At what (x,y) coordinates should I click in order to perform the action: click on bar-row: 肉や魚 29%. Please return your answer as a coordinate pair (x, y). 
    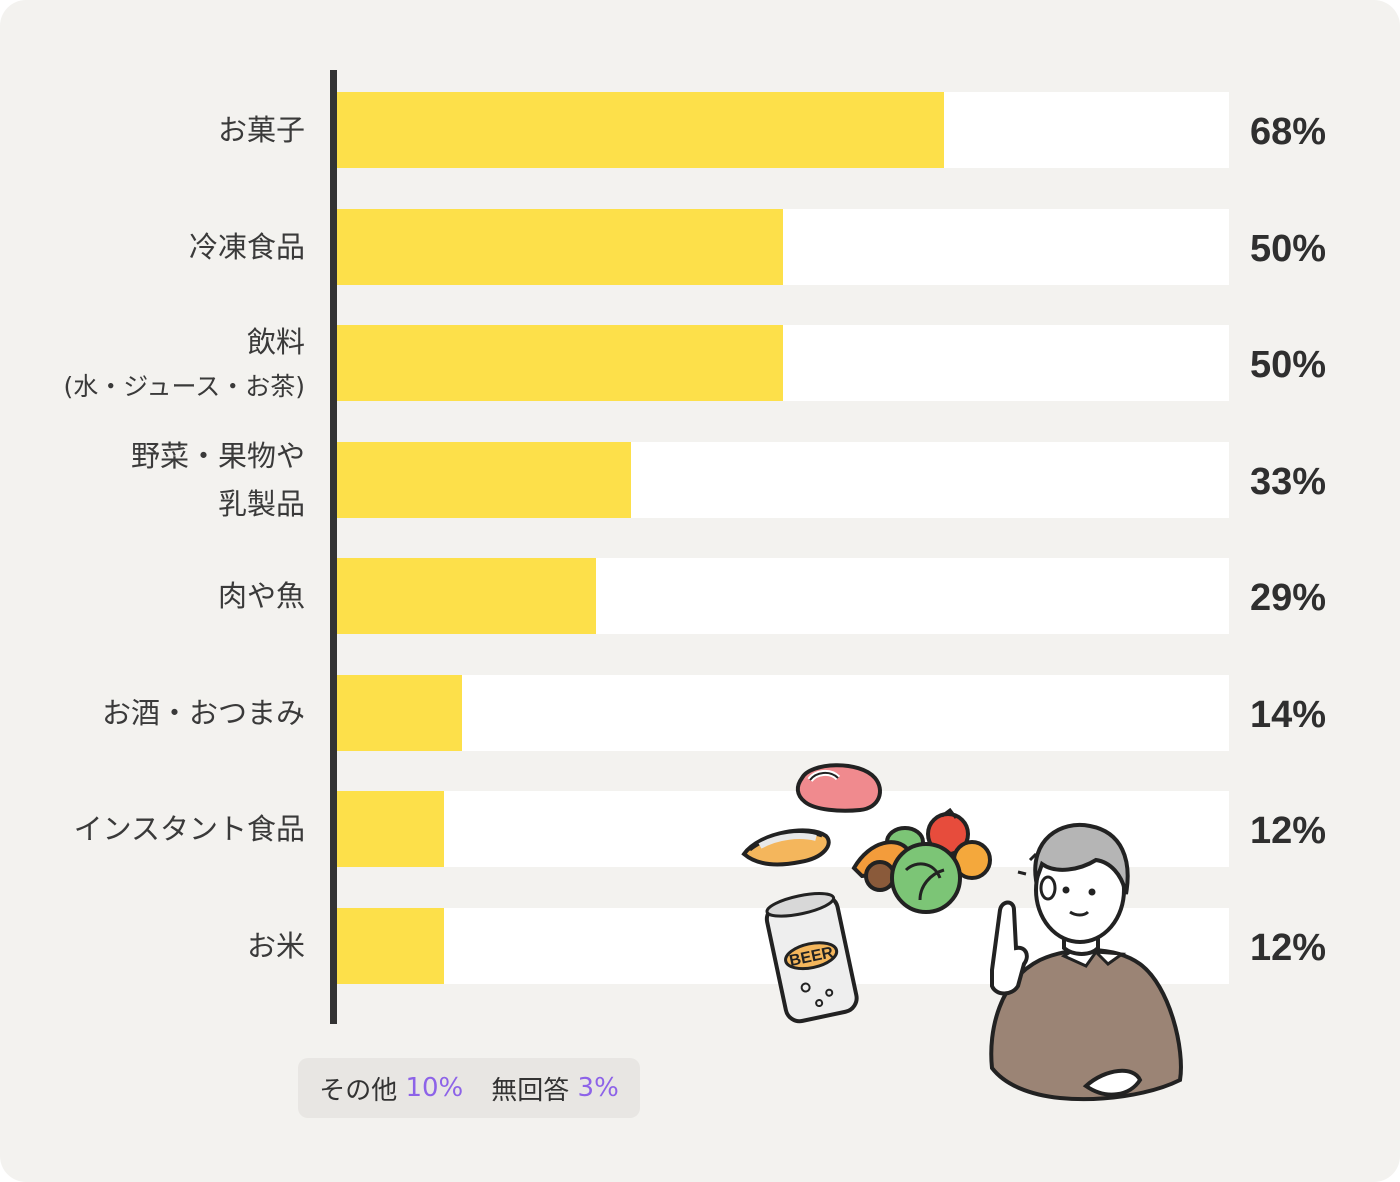
    Looking at the image, I should click on (700, 596).